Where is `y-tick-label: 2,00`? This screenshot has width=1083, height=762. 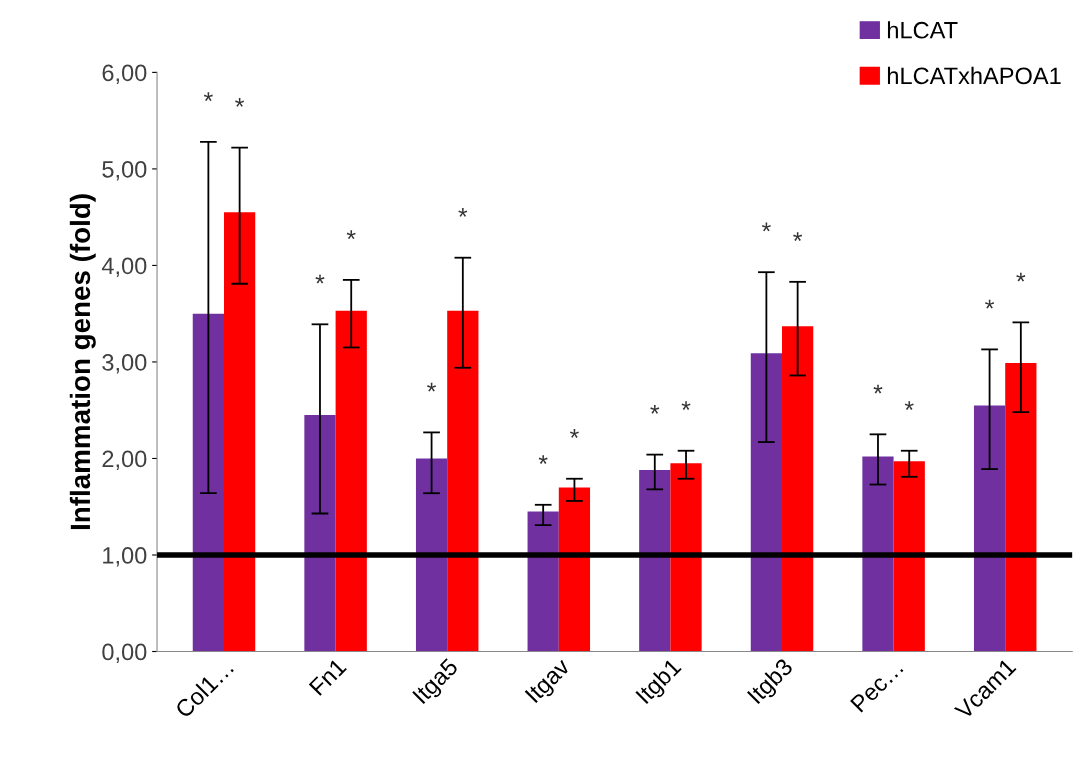 y-tick-label: 2,00 is located at coordinates (124, 460).